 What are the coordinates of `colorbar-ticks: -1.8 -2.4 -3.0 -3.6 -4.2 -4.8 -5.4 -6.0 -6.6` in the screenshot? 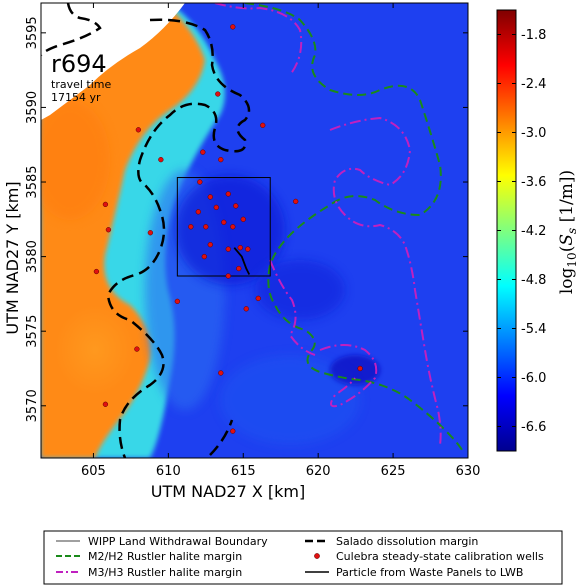 It's located at (521, 231).